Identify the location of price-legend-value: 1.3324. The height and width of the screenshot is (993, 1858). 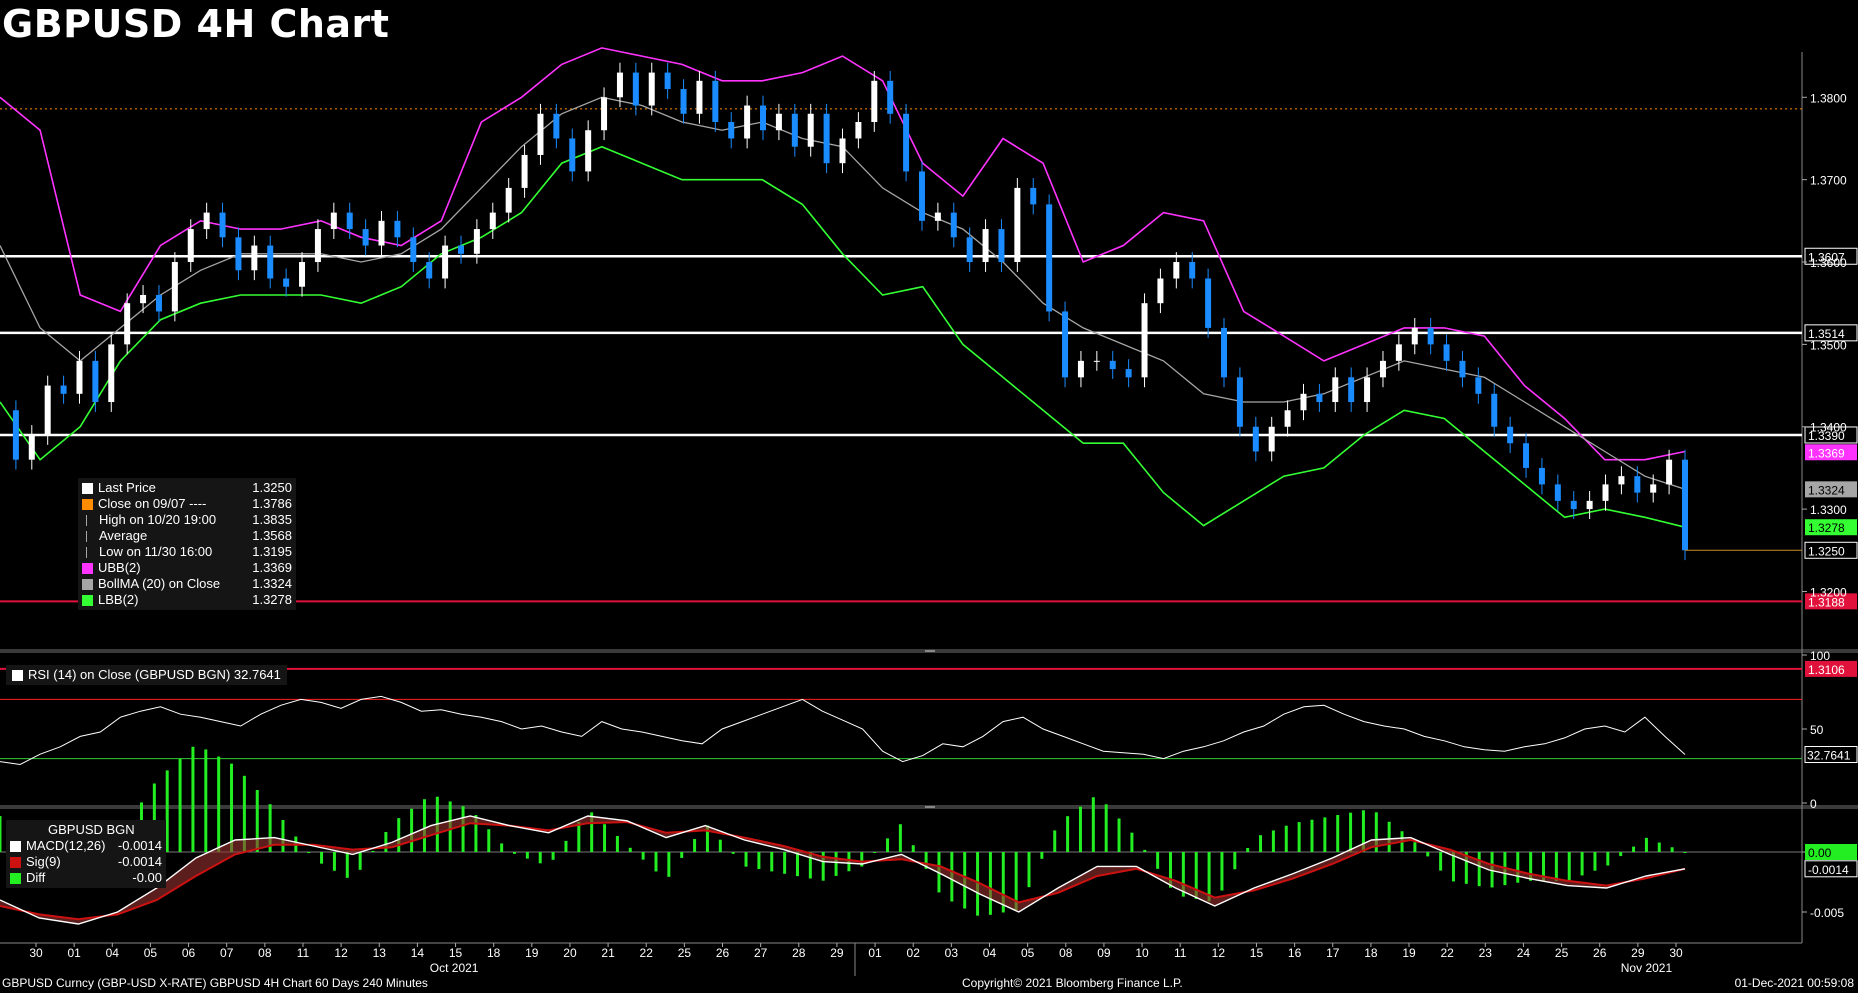
(272, 583).